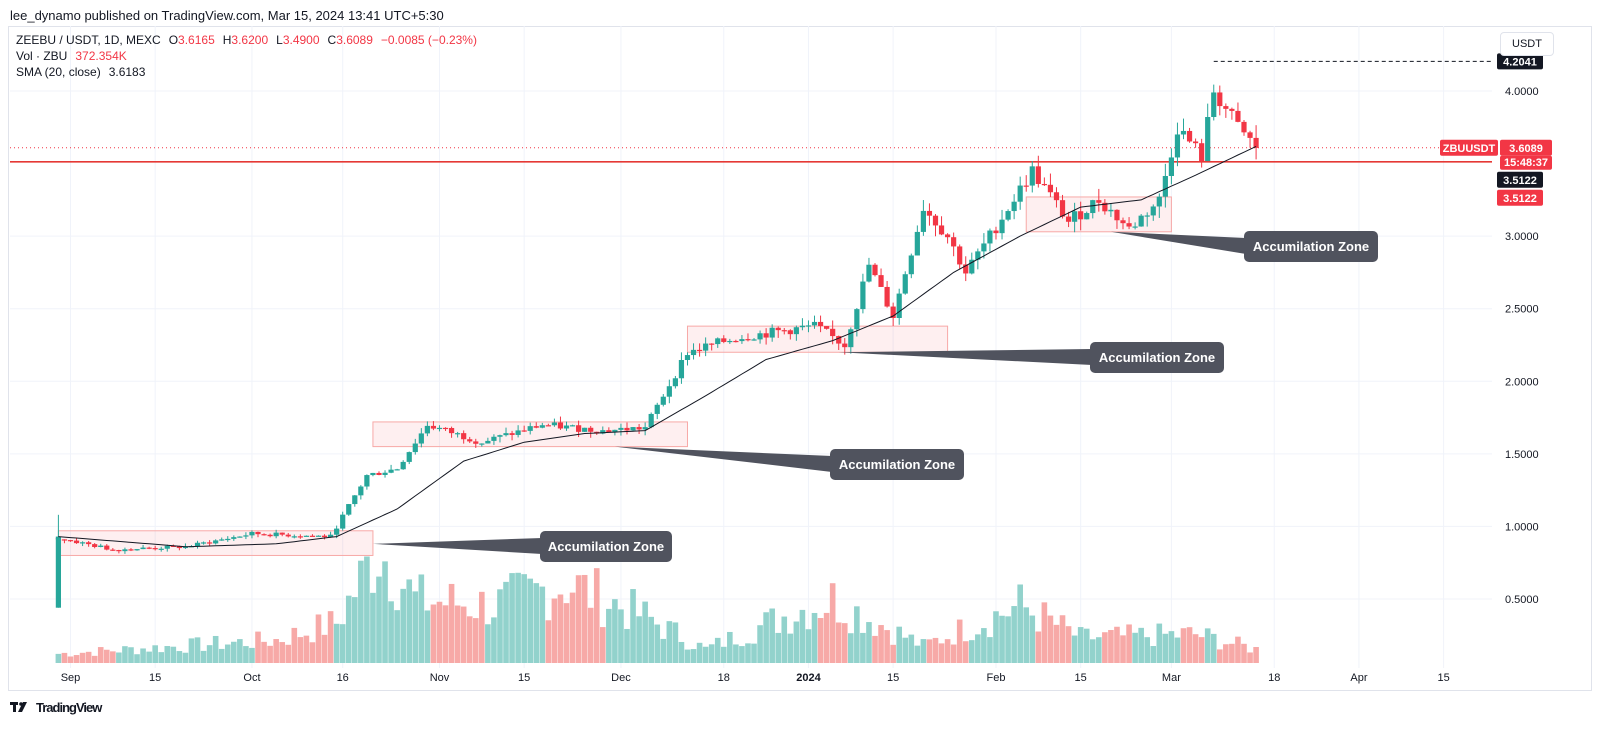 The height and width of the screenshot is (739, 1600). I want to click on volume-row: Vol · ZBU 372.354K, so click(246, 56).